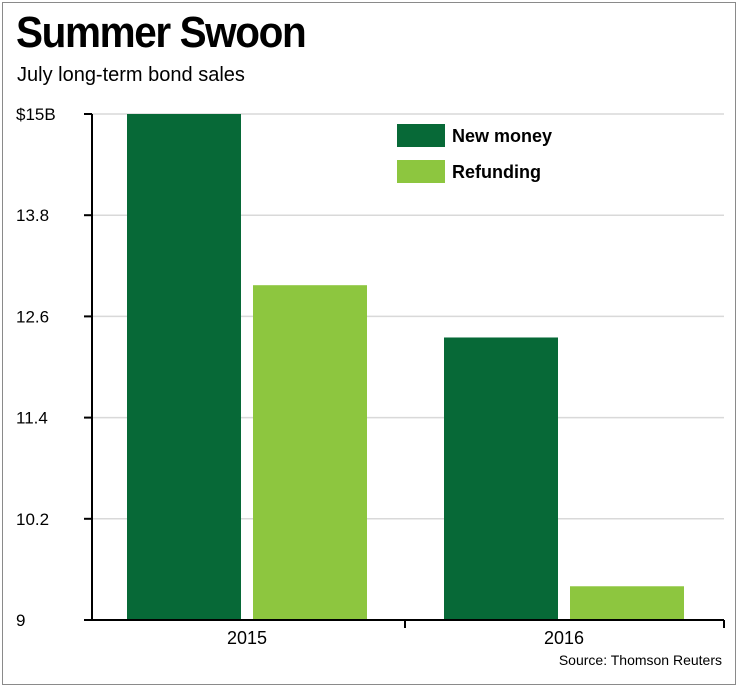  What do you see at coordinates (247, 638) in the screenshot?
I see `x-tick-label: 2015` at bounding box center [247, 638].